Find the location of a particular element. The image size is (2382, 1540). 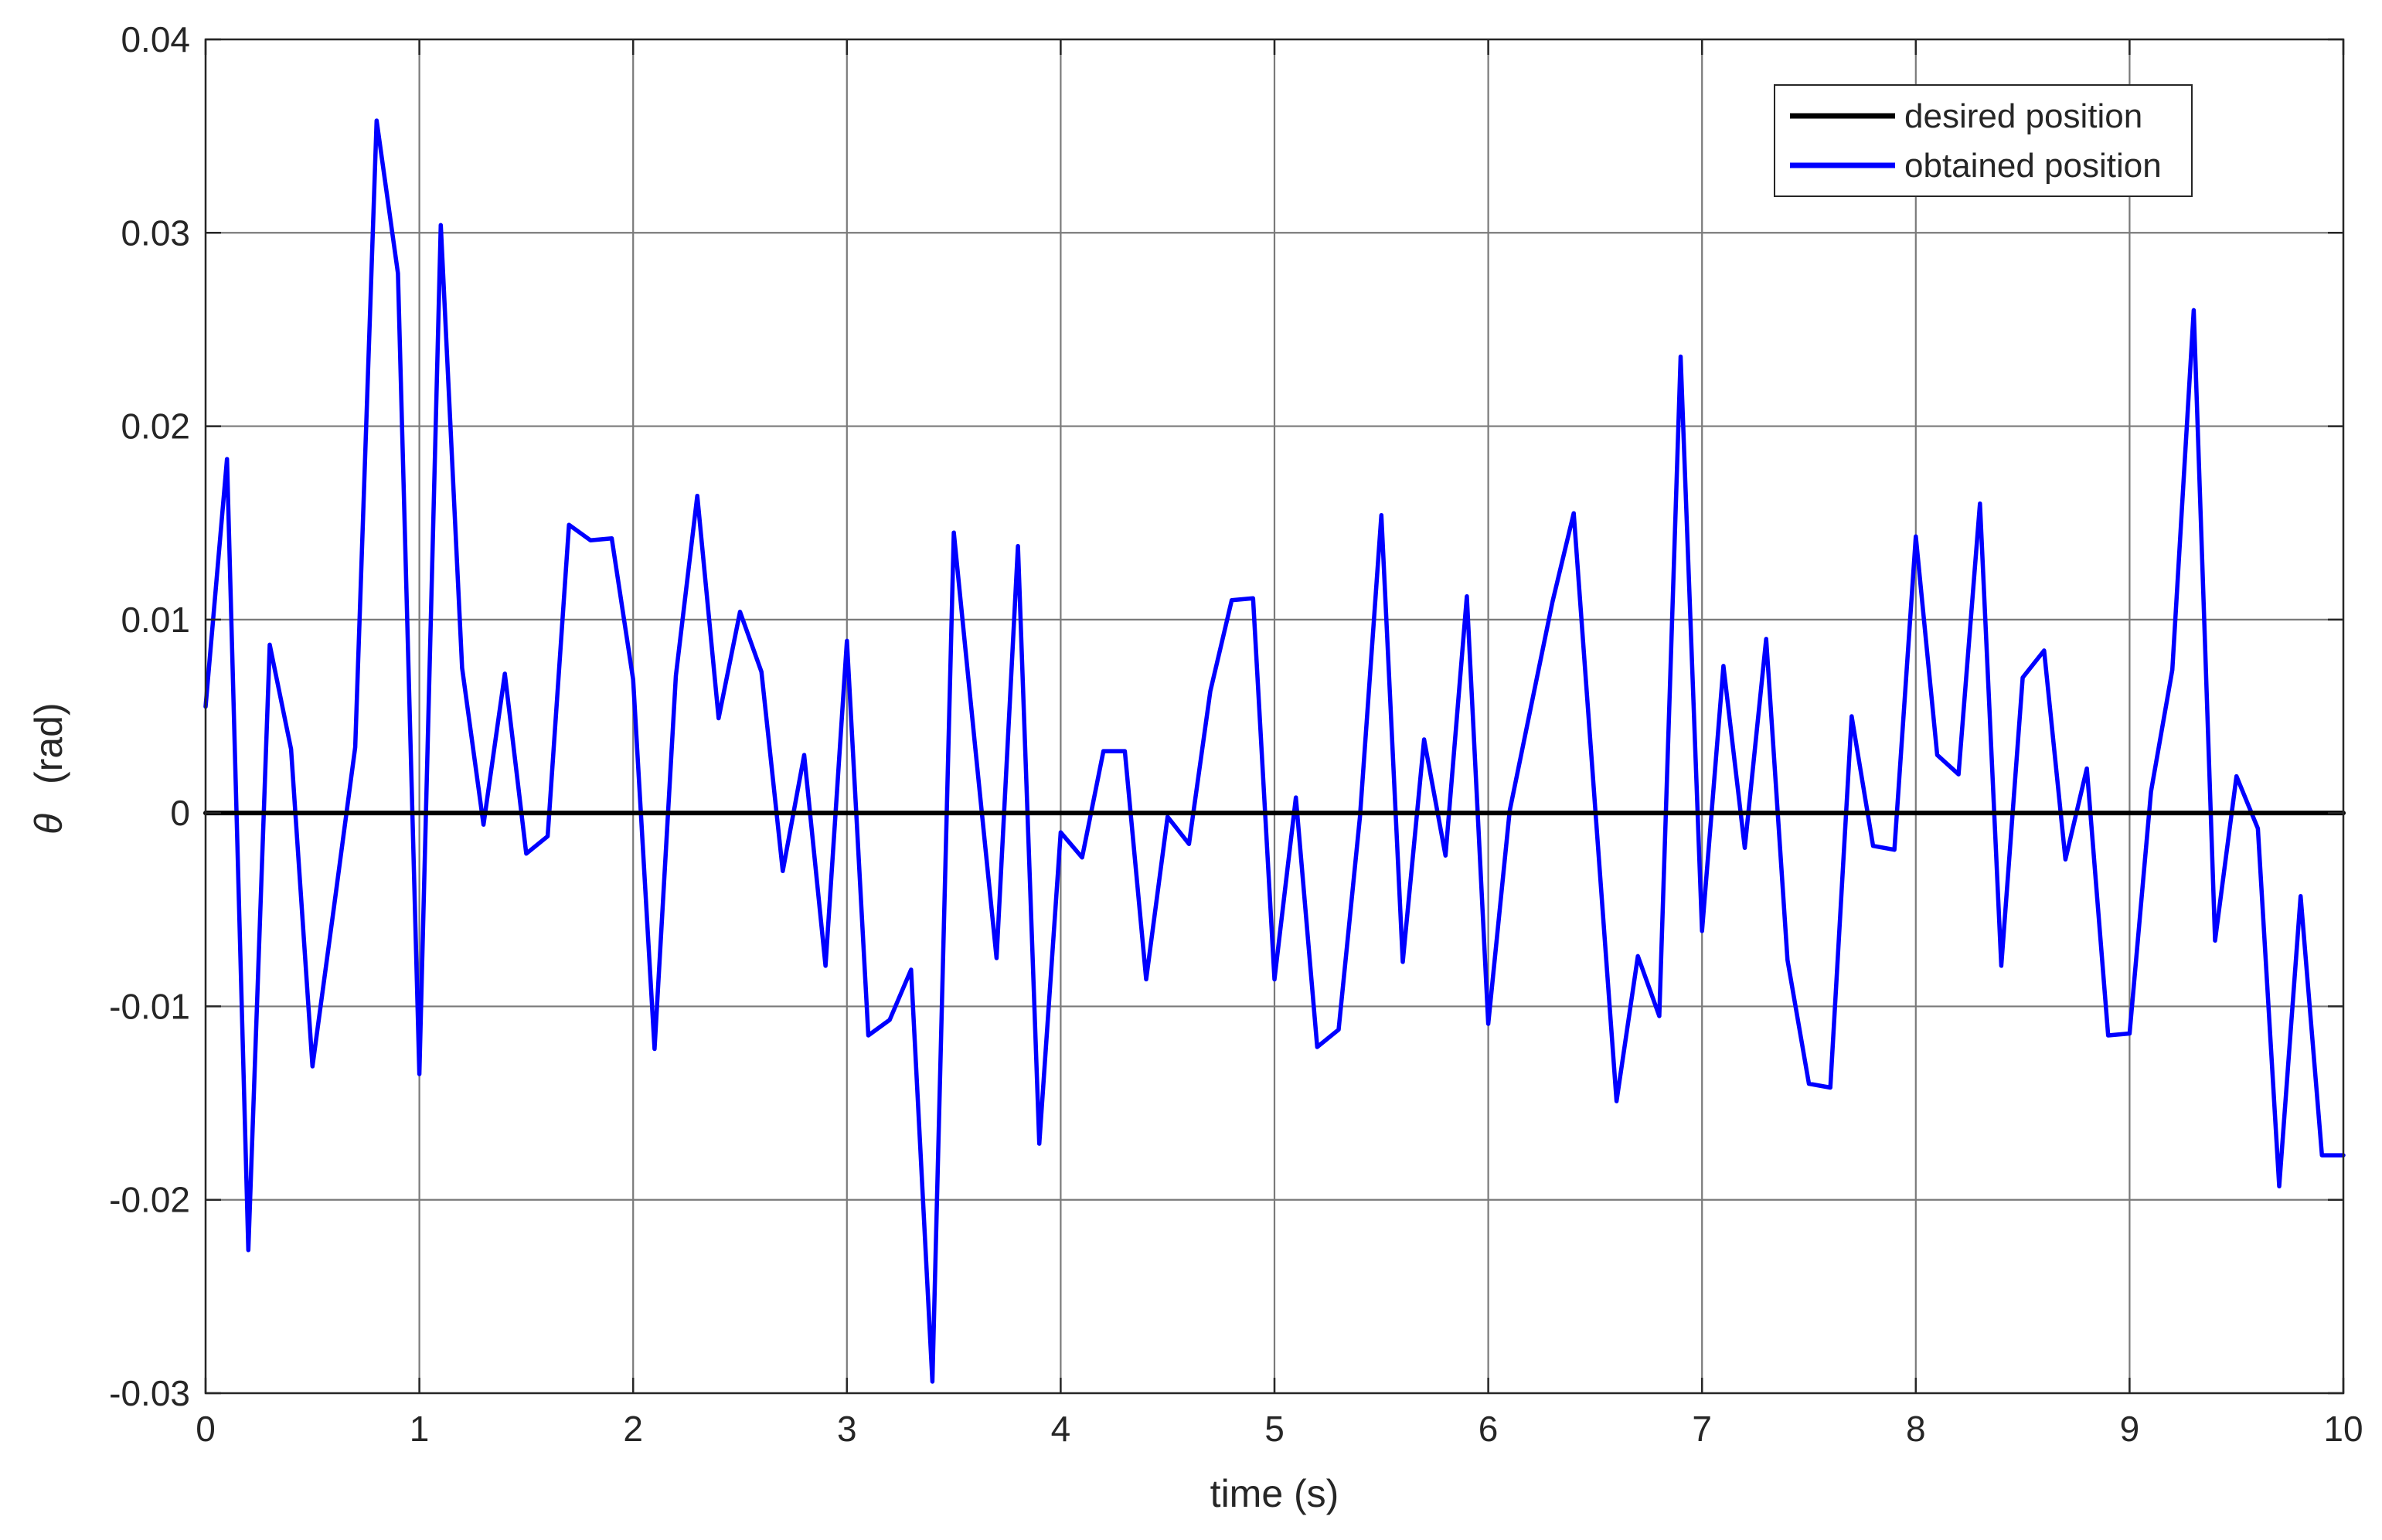

y-tick-label: -0.02 is located at coordinates (149, 1200).